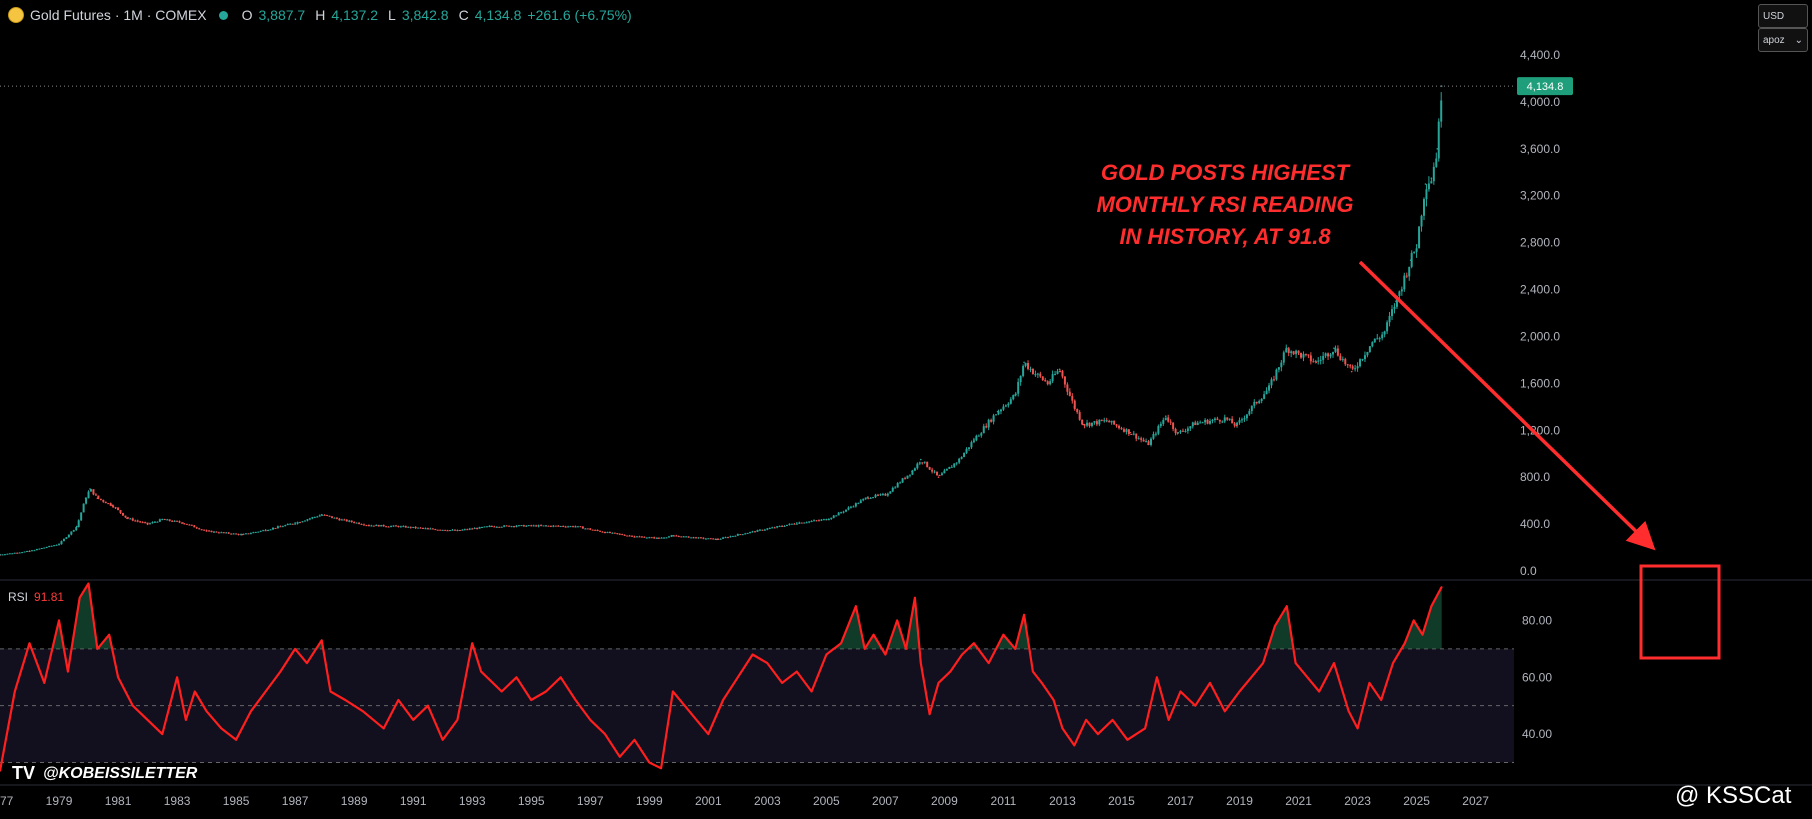 The image size is (1812, 819). Describe the element at coordinates (118, 15) in the screenshot. I see `symbol-title: Gold Futures · 1M · COMEX` at that location.